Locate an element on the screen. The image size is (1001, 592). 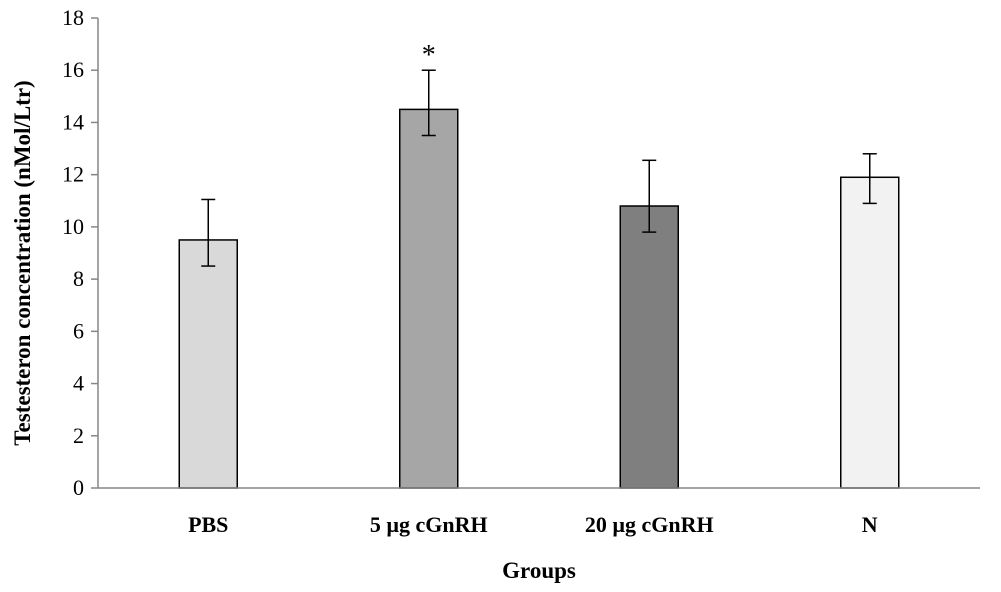
annotations: * is located at coordinates (429, 55).